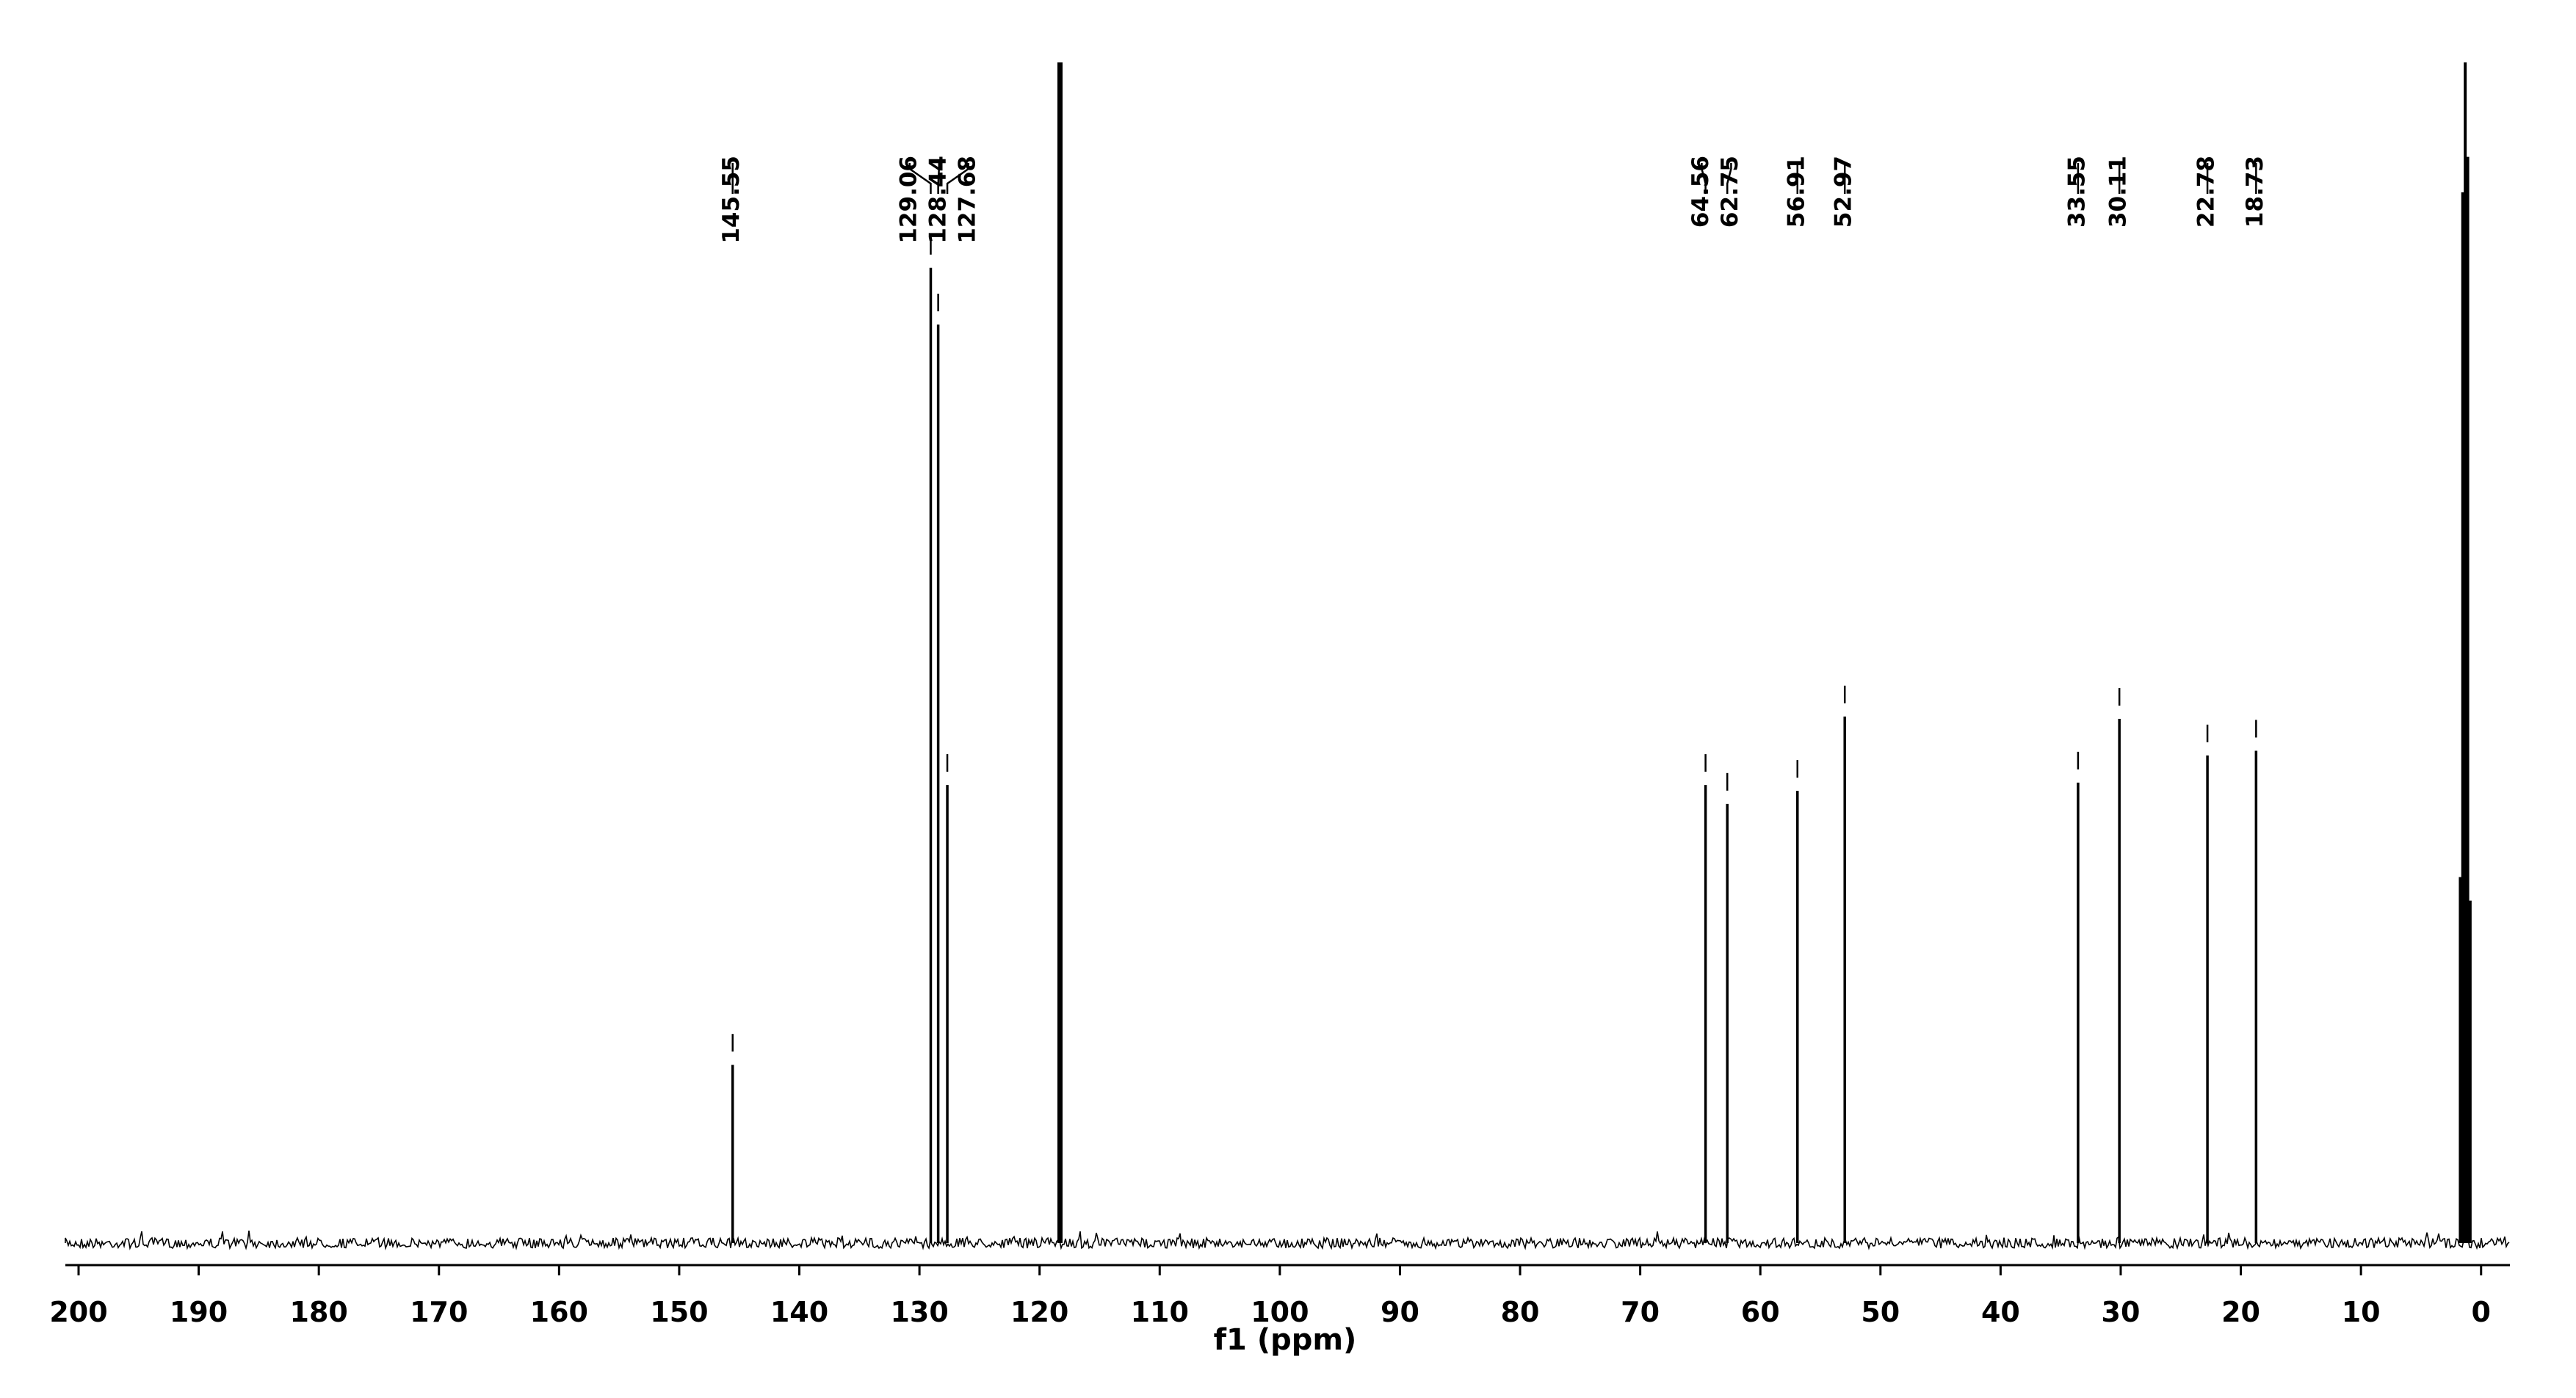  What do you see at coordinates (938, 200) in the screenshot?
I see `peak-label: 128.44` at bounding box center [938, 200].